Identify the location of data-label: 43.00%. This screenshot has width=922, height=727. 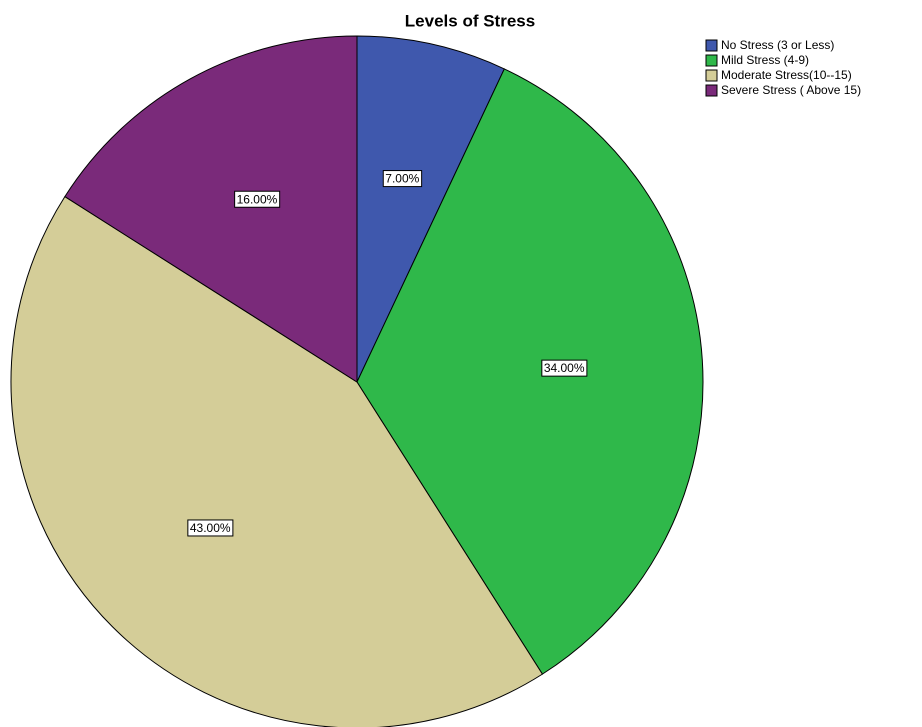
(210, 528).